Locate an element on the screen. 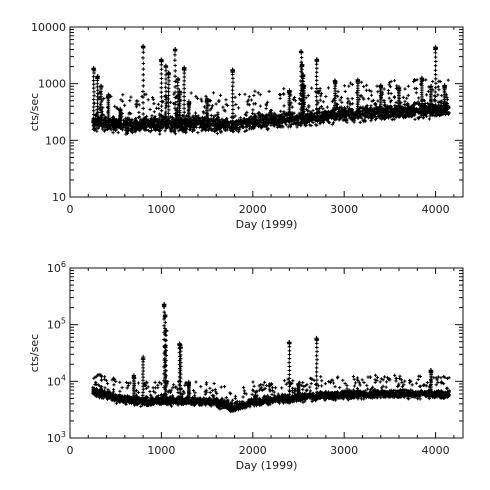  scatter-markers is located at coordinates (271, 89).